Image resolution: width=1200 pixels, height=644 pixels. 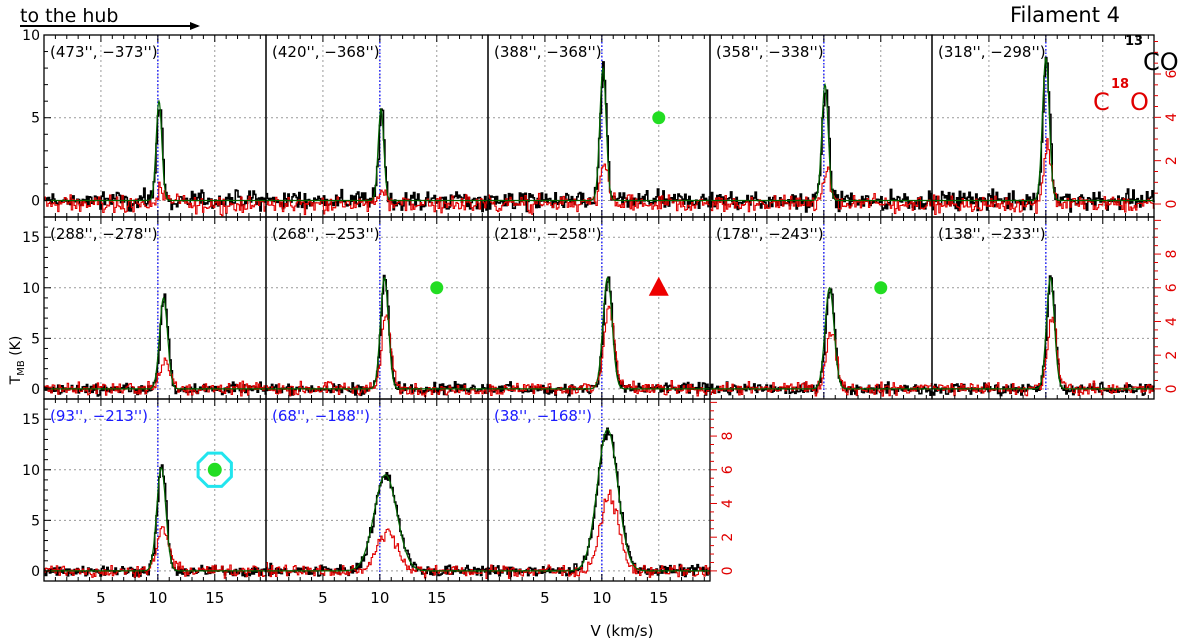 I want to click on spectrum-panel: (358'', −338''), so click(x=821, y=126).